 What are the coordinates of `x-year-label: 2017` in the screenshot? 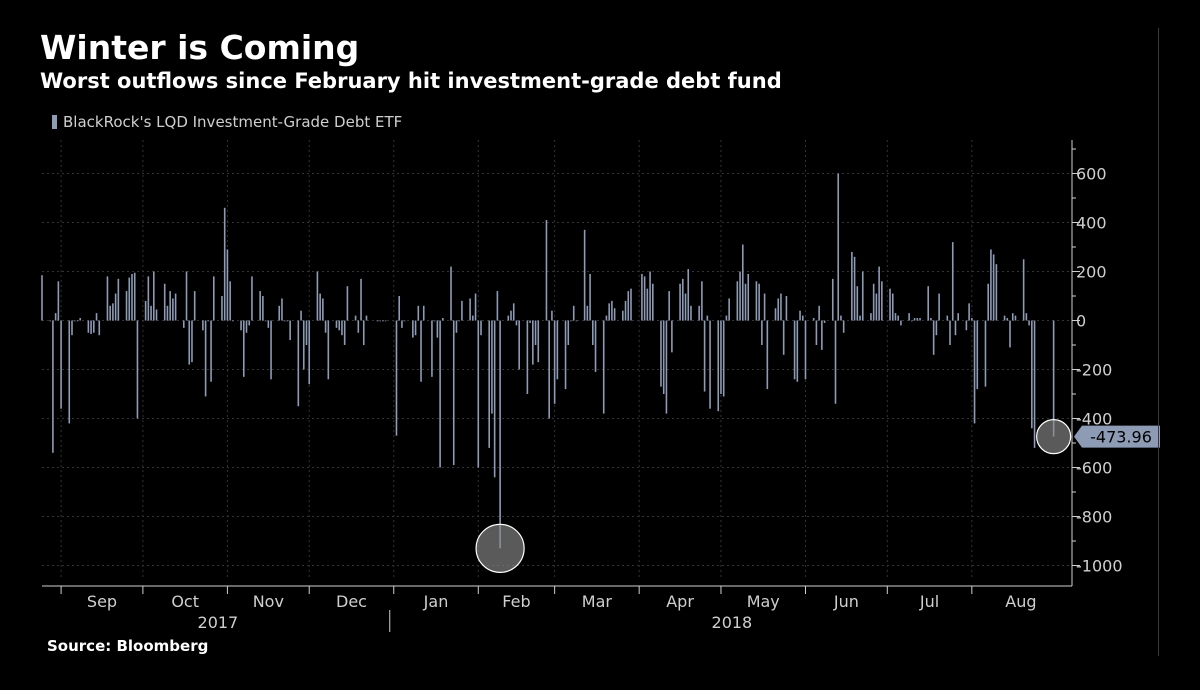 It's located at (218, 622).